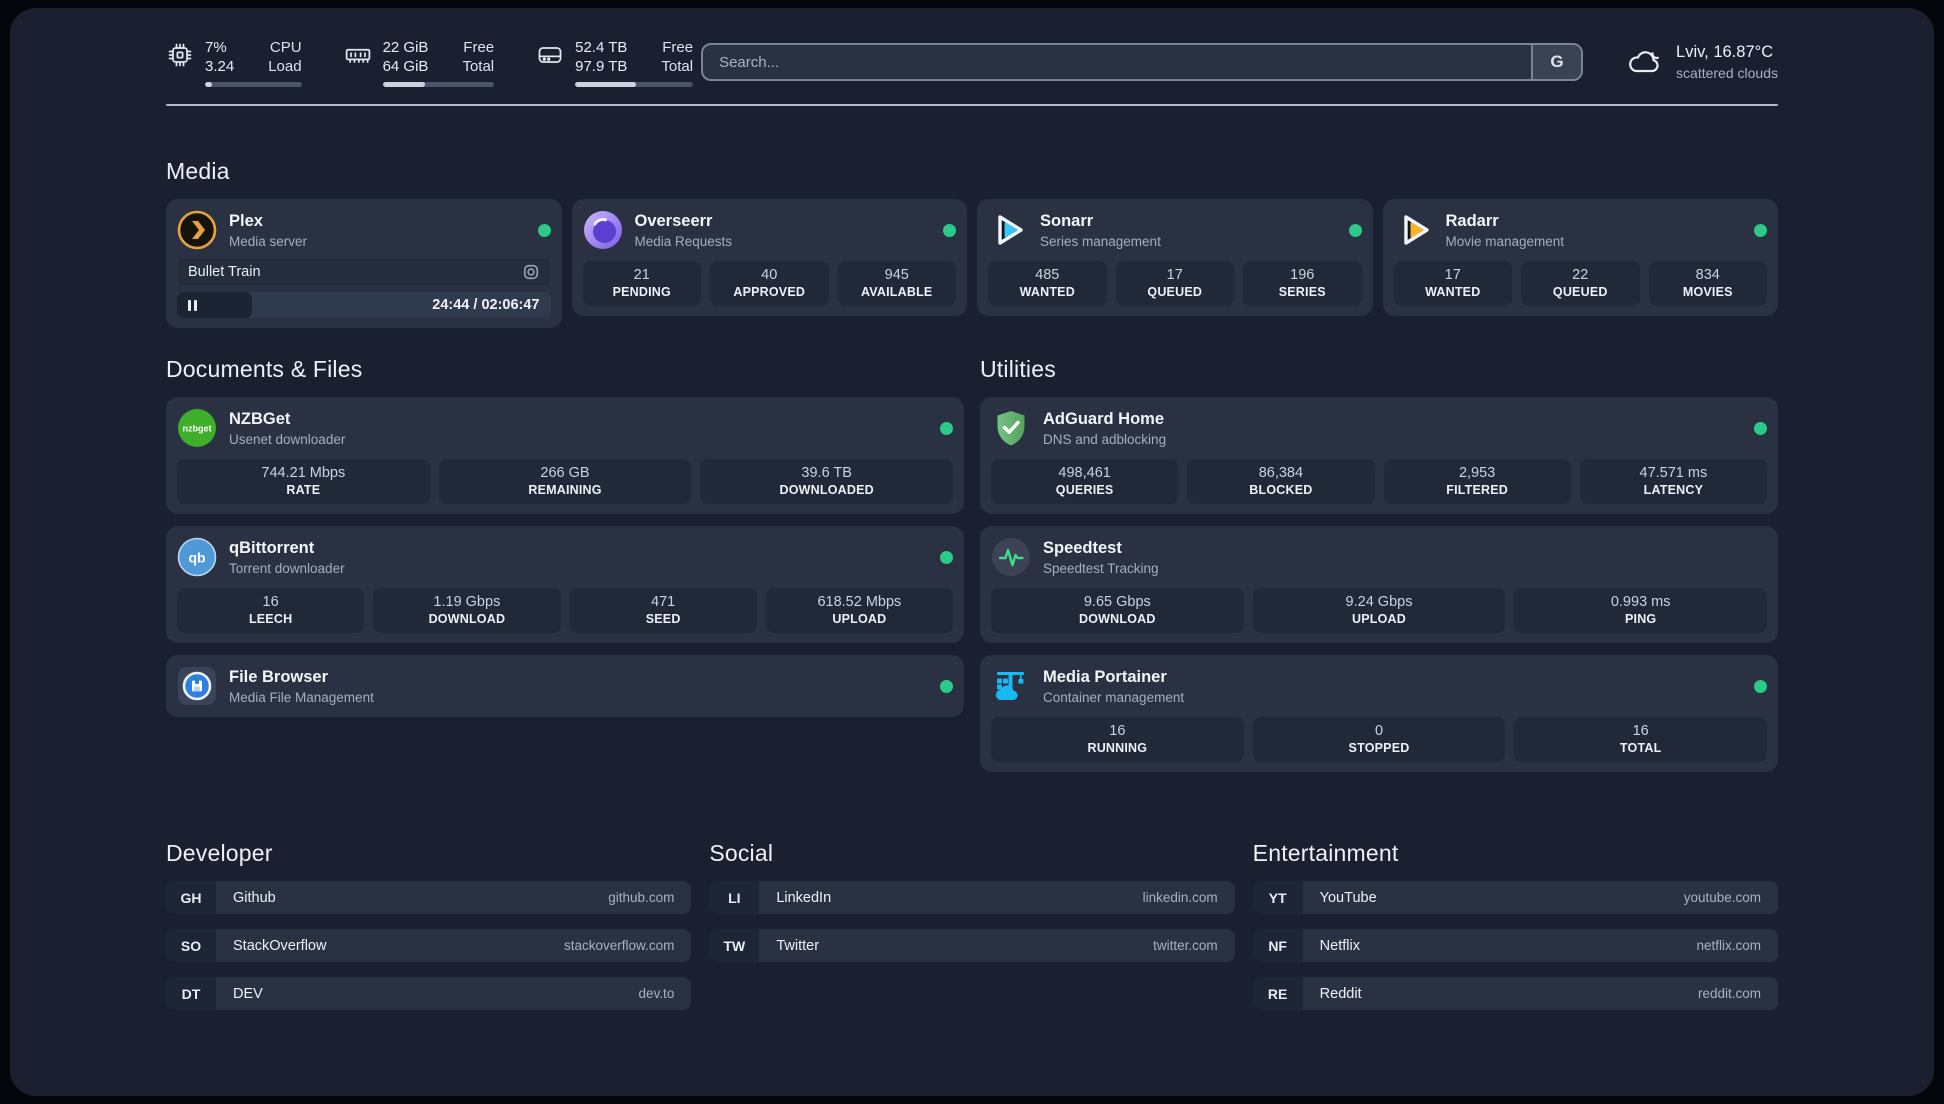 Image resolution: width=1944 pixels, height=1104 pixels. What do you see at coordinates (1104, 418) in the screenshot?
I see `adguard-title: AdGuard Home` at bounding box center [1104, 418].